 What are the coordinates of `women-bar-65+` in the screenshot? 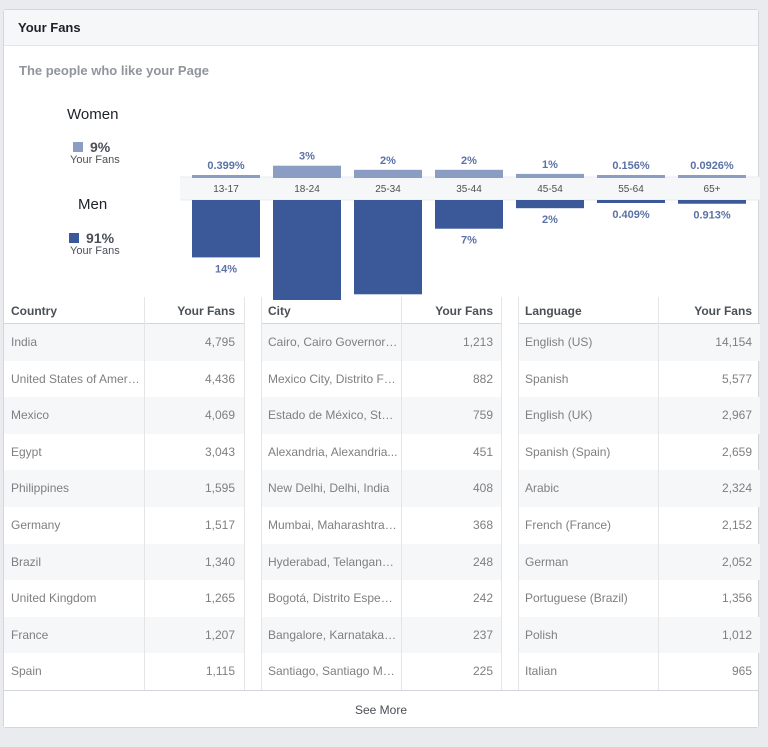 It's located at (712, 176).